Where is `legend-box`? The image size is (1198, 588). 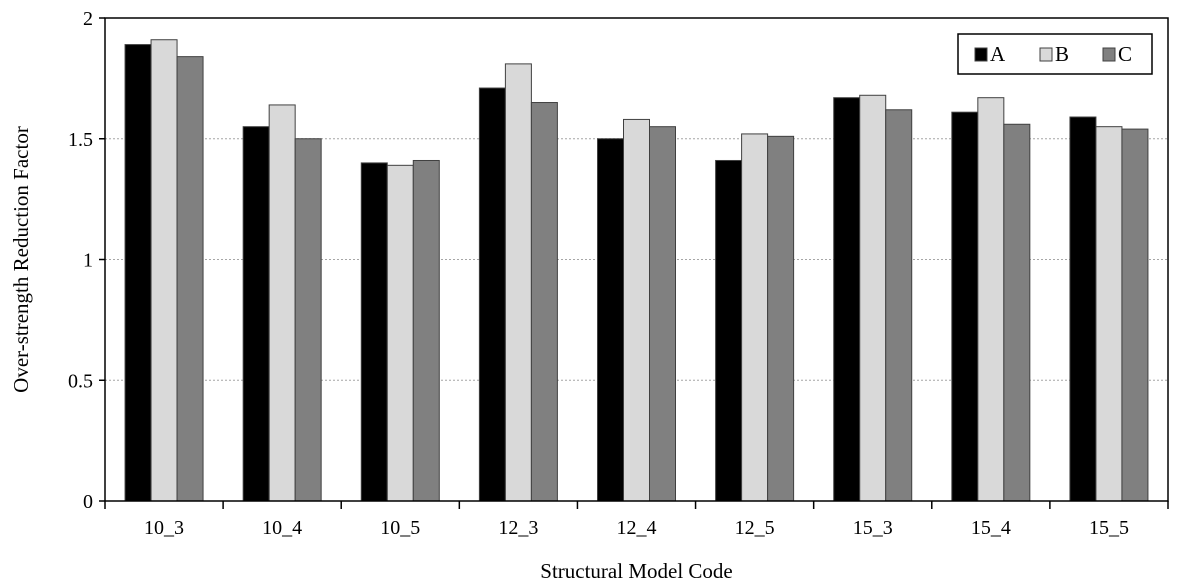 legend-box is located at coordinates (1055, 54).